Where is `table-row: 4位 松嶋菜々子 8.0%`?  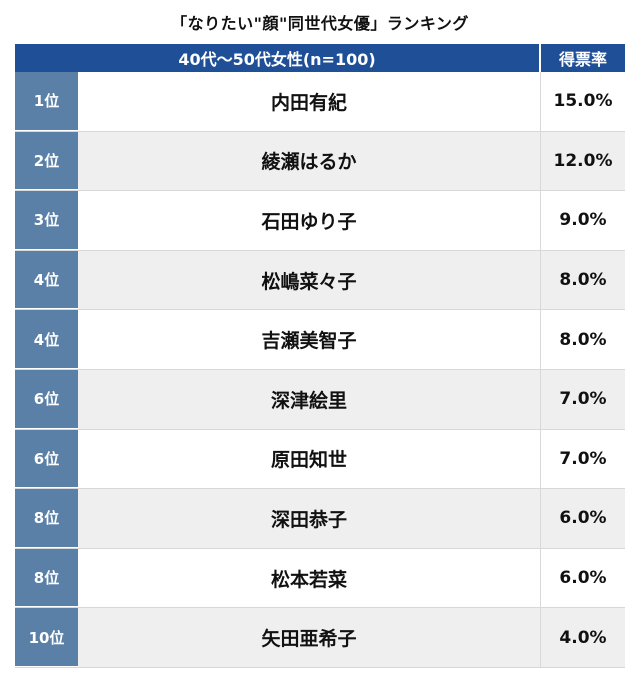 table-row: 4位 松嶋菜々子 8.0% is located at coordinates (320, 280).